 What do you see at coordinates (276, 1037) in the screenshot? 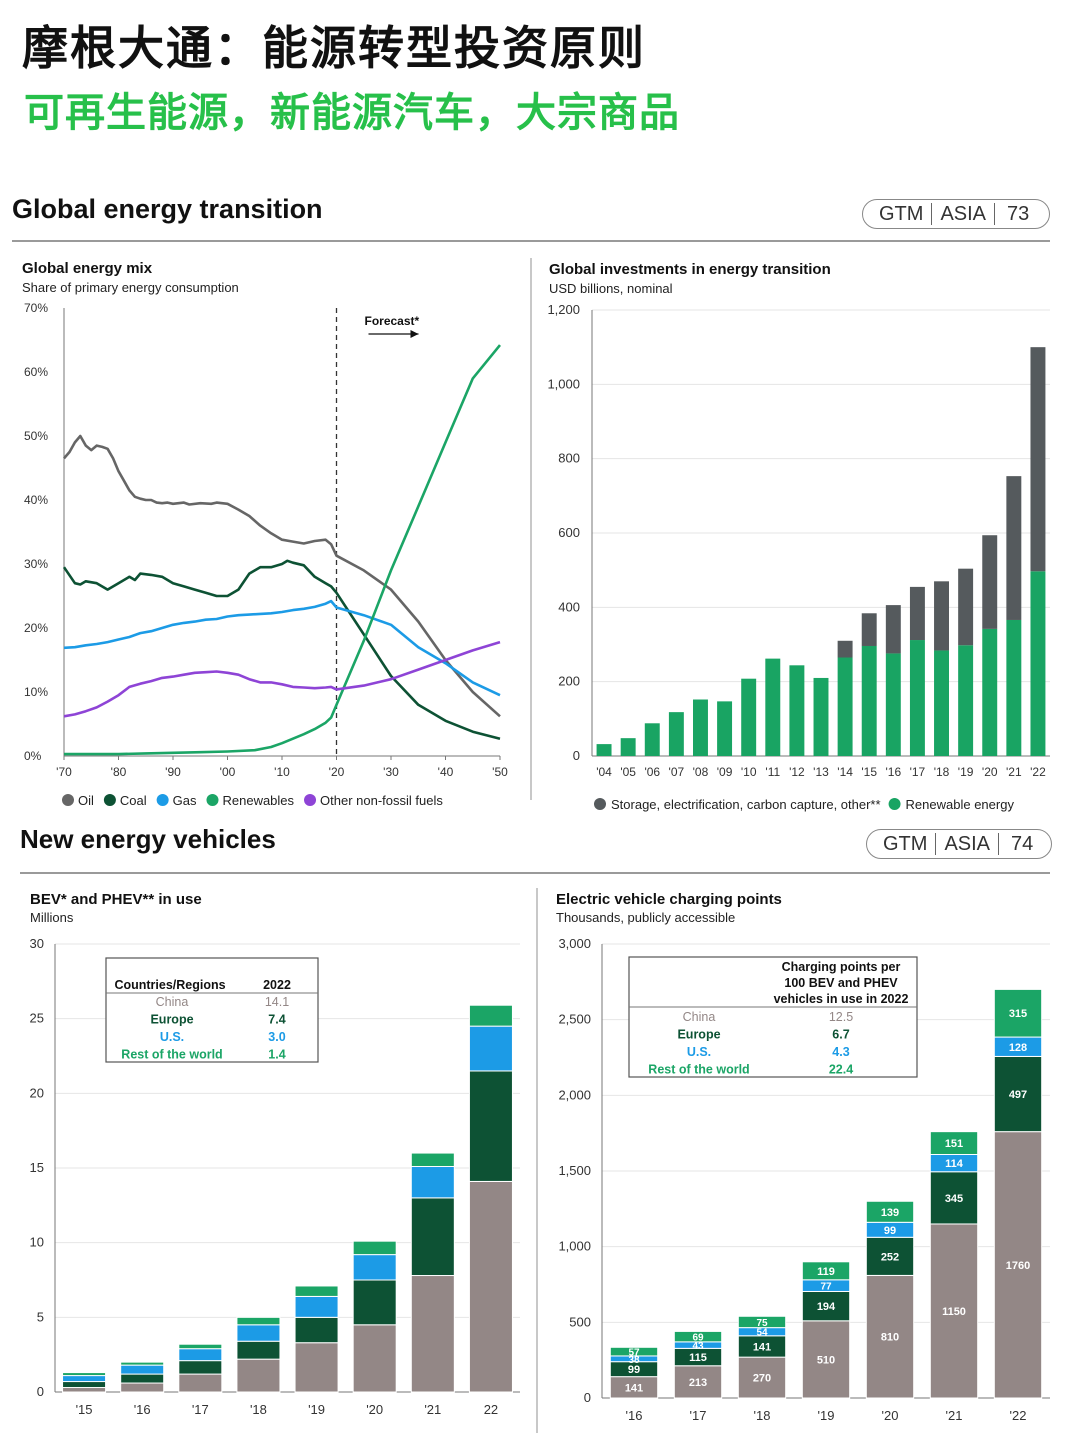
I see `legend-table-value: 3.0` at bounding box center [276, 1037].